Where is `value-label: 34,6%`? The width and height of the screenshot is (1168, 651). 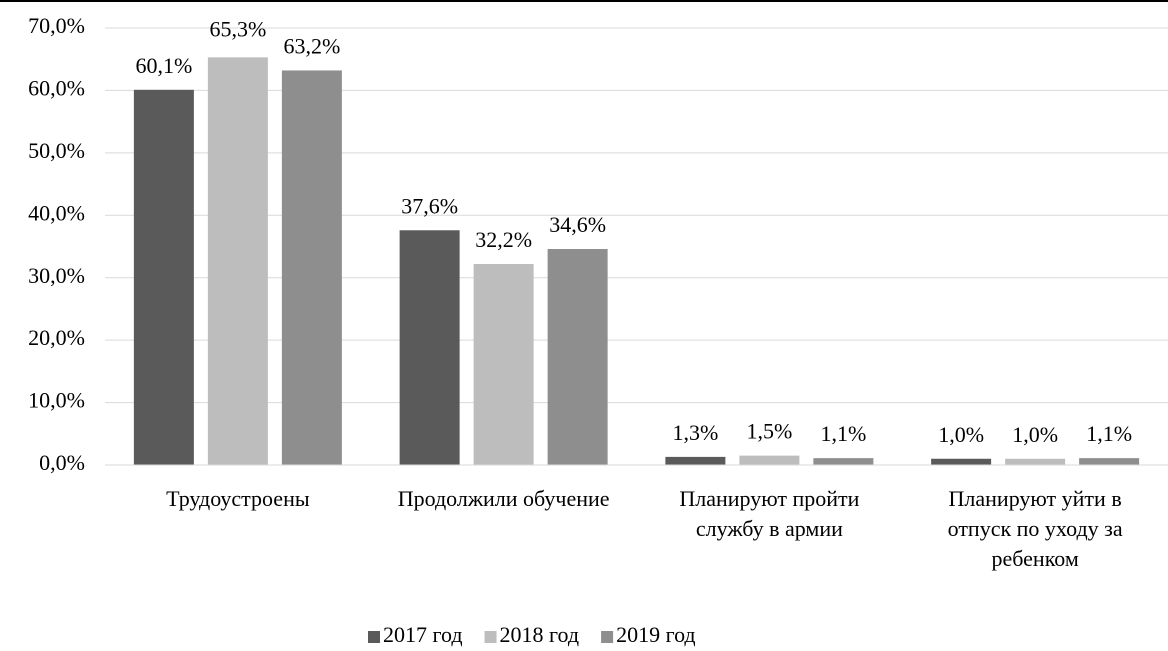 value-label: 34,6% is located at coordinates (577, 224).